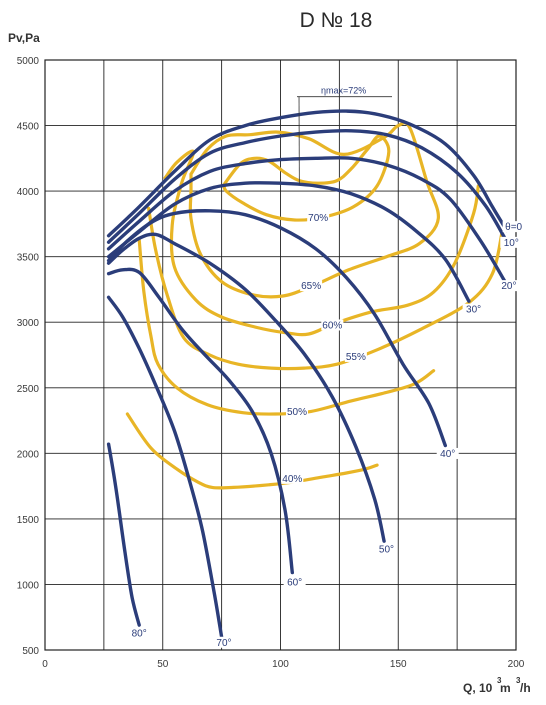  Describe the element at coordinates (286, 327) in the screenshot. I see `efficiency-curve-50pct` at that location.